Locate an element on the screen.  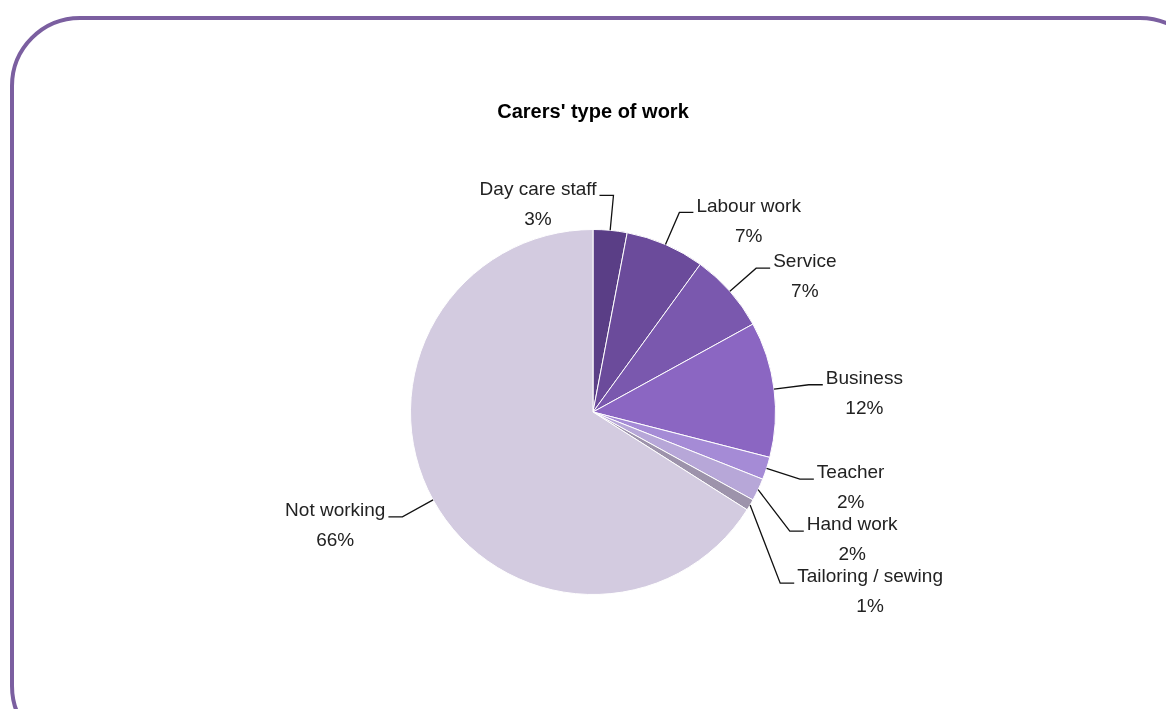
data-label: 3% is located at coordinates (538, 218).